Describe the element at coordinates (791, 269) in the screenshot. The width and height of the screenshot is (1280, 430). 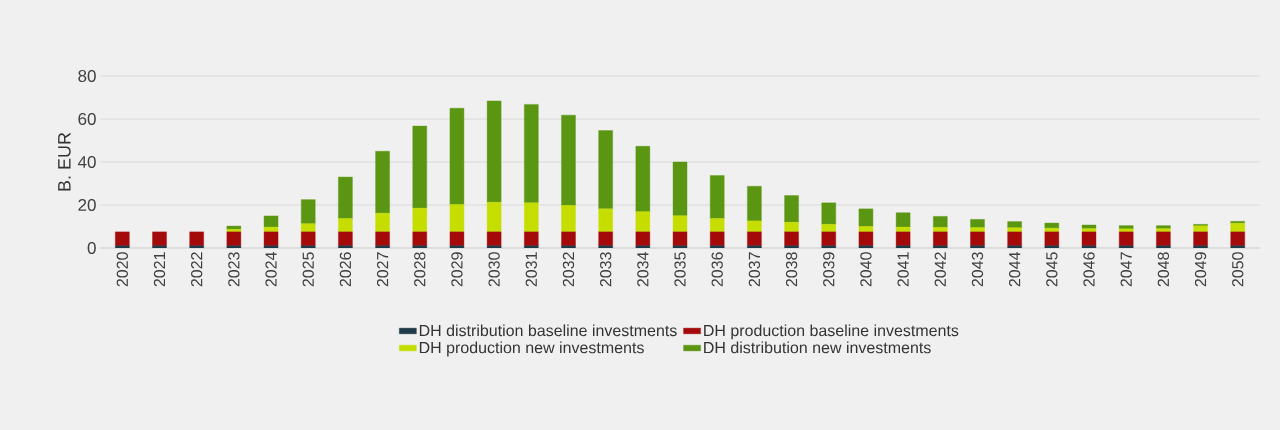
I see `x-tick-label: 2038` at that location.